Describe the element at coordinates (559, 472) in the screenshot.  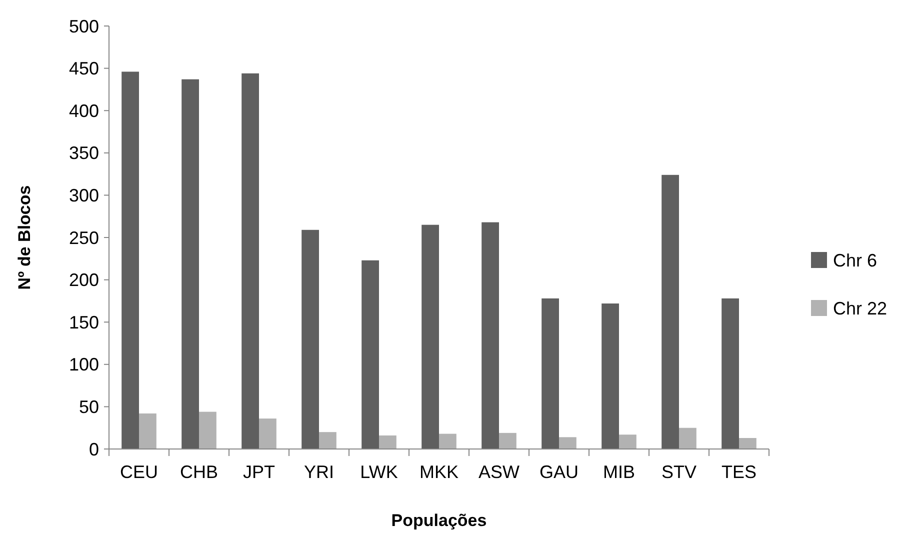
I see `x-tick-label: GAU` at that location.